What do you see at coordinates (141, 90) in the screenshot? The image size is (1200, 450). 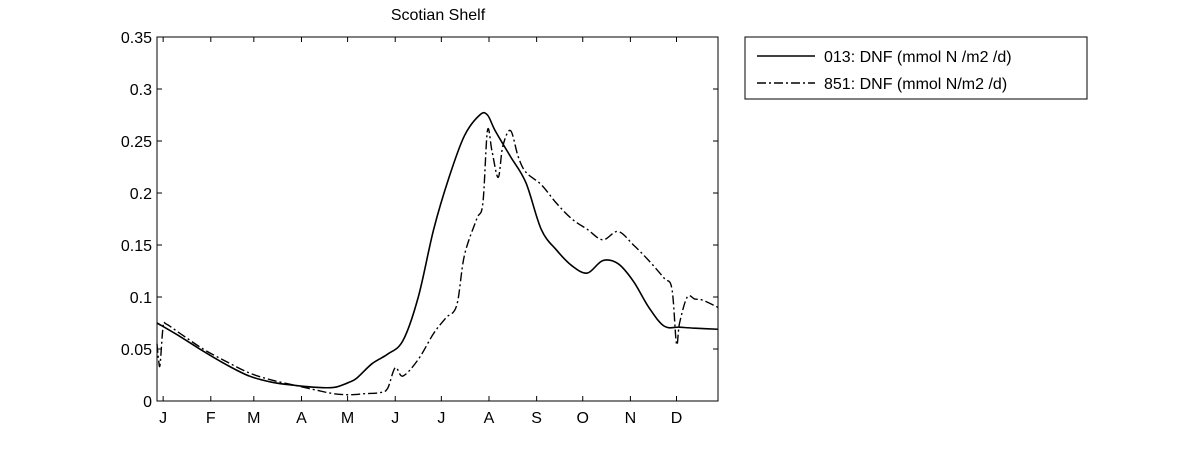 I see `y-tick-label: 0.3` at bounding box center [141, 90].